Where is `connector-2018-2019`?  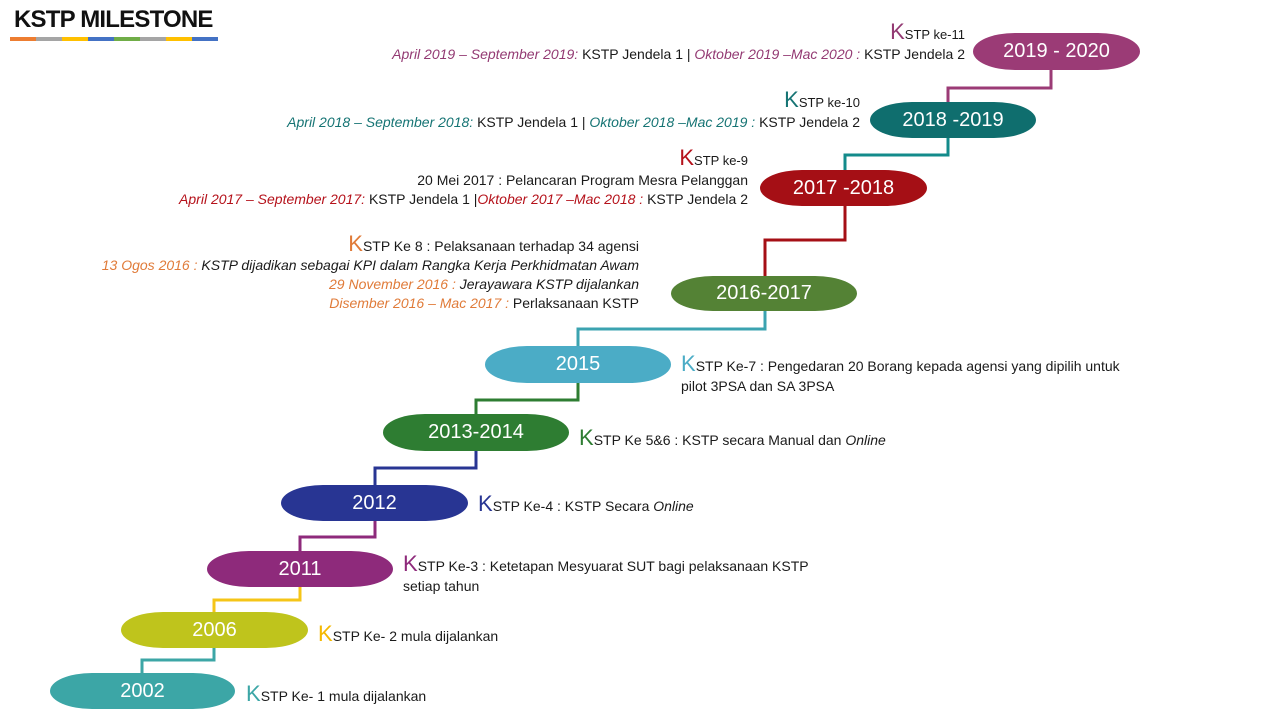
connector-2018-2019 is located at coordinates (999, 86).